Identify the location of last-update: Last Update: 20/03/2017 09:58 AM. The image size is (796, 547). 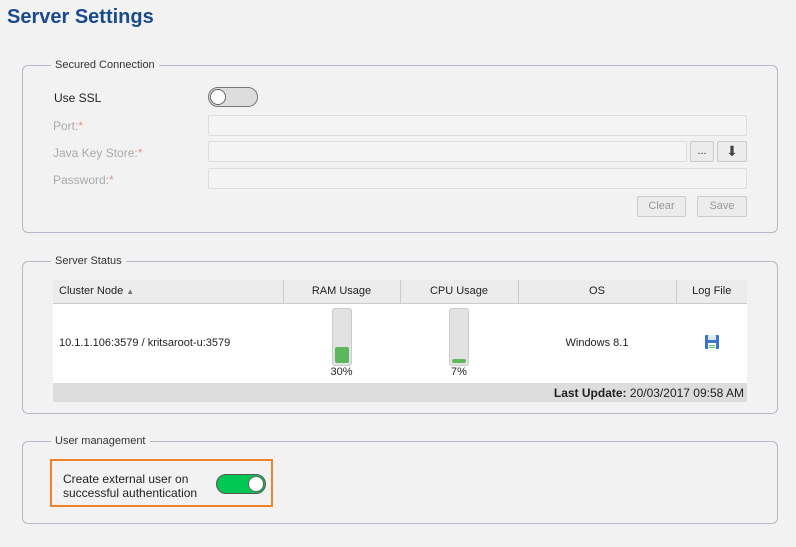
(400, 392).